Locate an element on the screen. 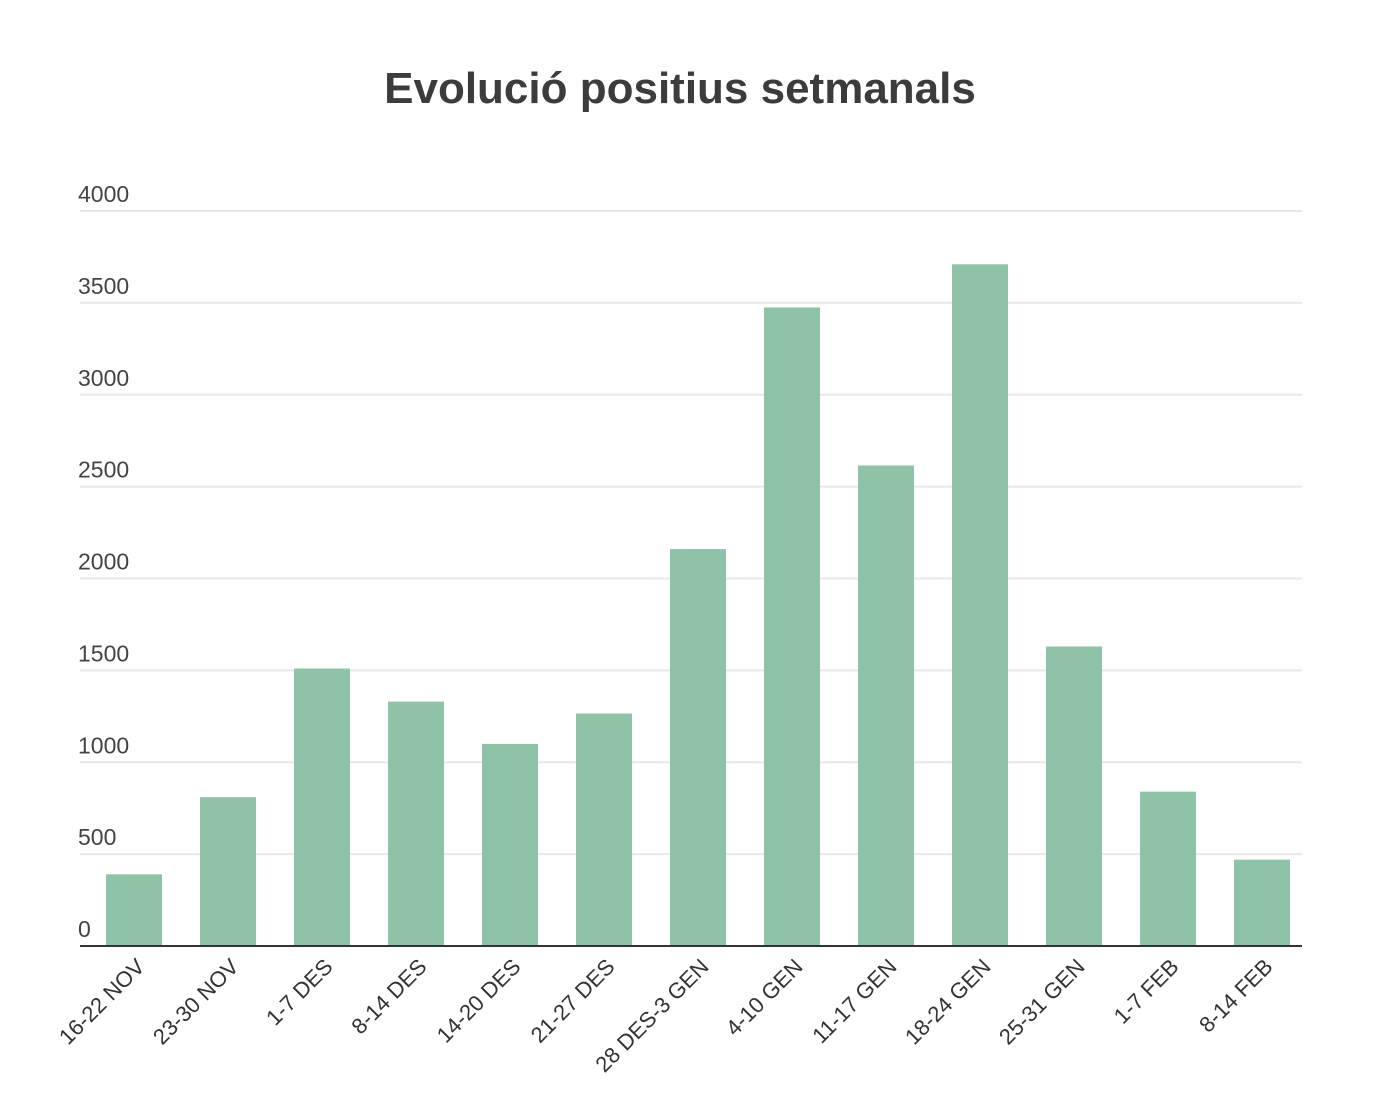  x-tick-label: 18-24 GEN is located at coordinates (948, 1002).